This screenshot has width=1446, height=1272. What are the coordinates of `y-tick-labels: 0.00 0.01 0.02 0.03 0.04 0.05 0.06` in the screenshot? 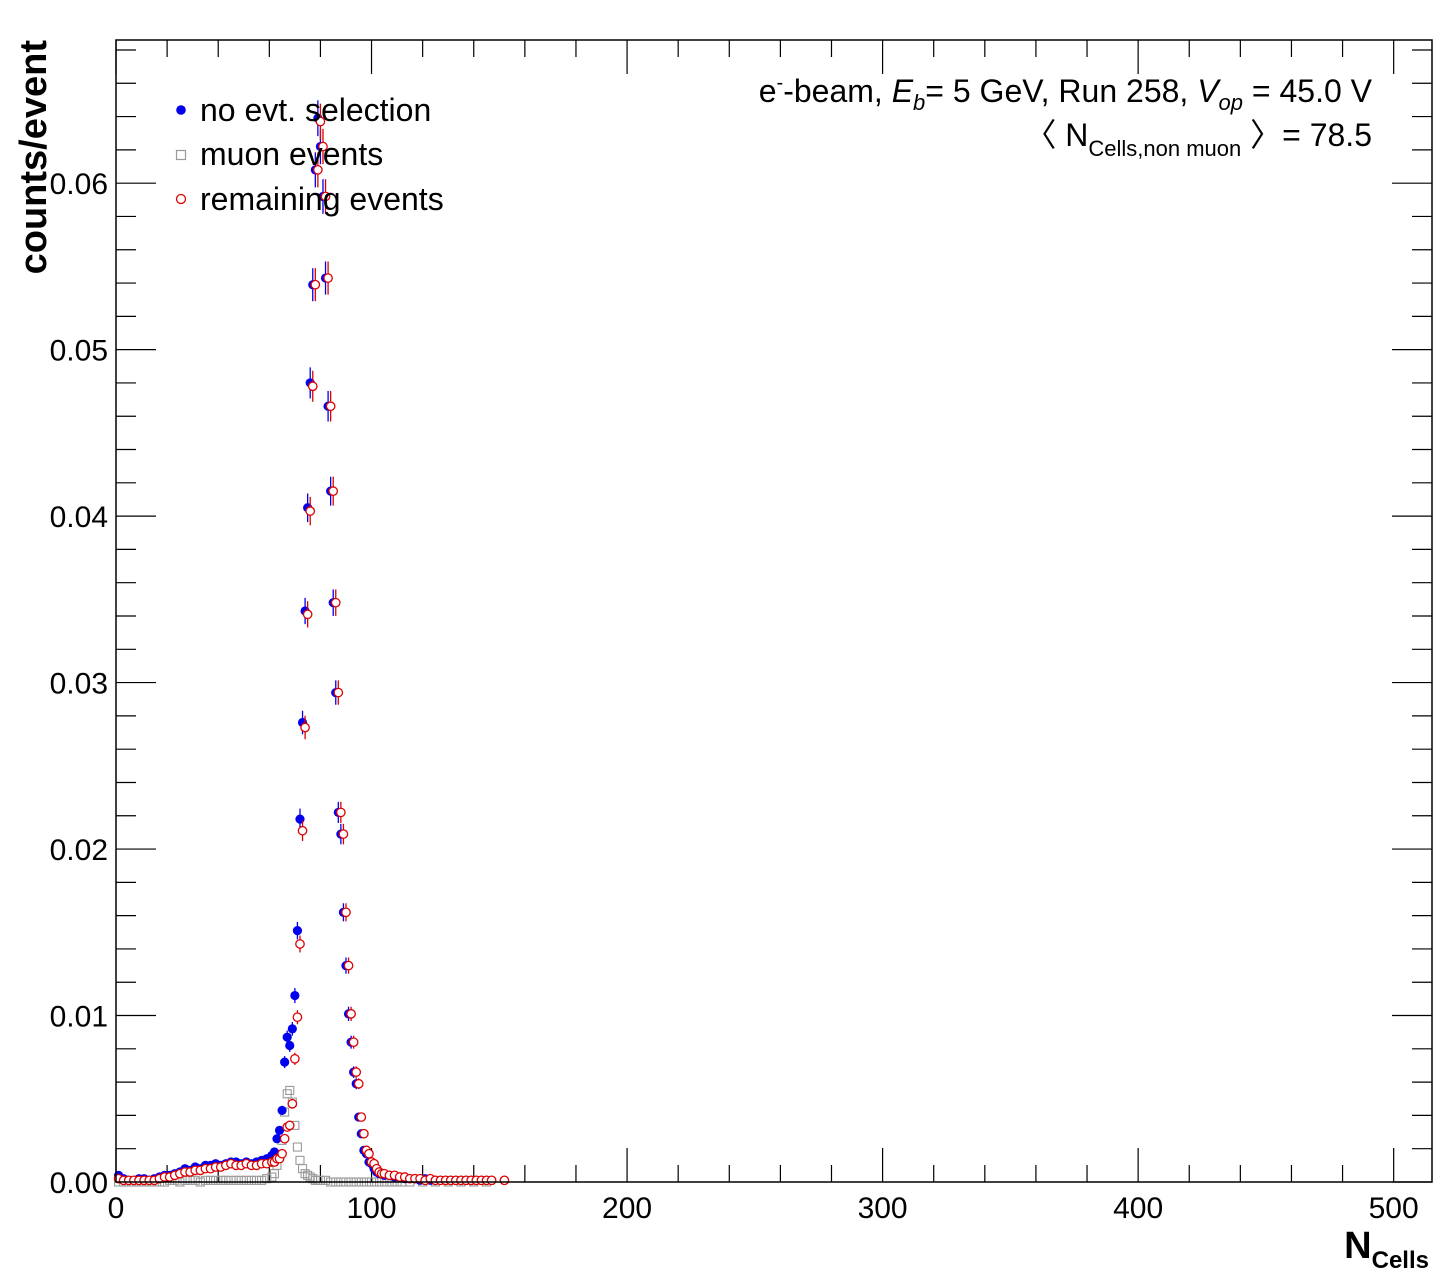 It's located at (79, 684).